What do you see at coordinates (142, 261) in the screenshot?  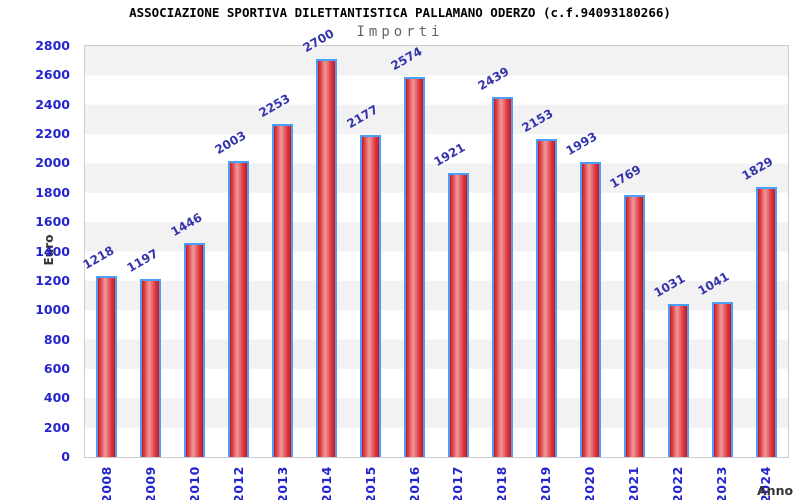 I see `bar-value-label-2009: 1197` at bounding box center [142, 261].